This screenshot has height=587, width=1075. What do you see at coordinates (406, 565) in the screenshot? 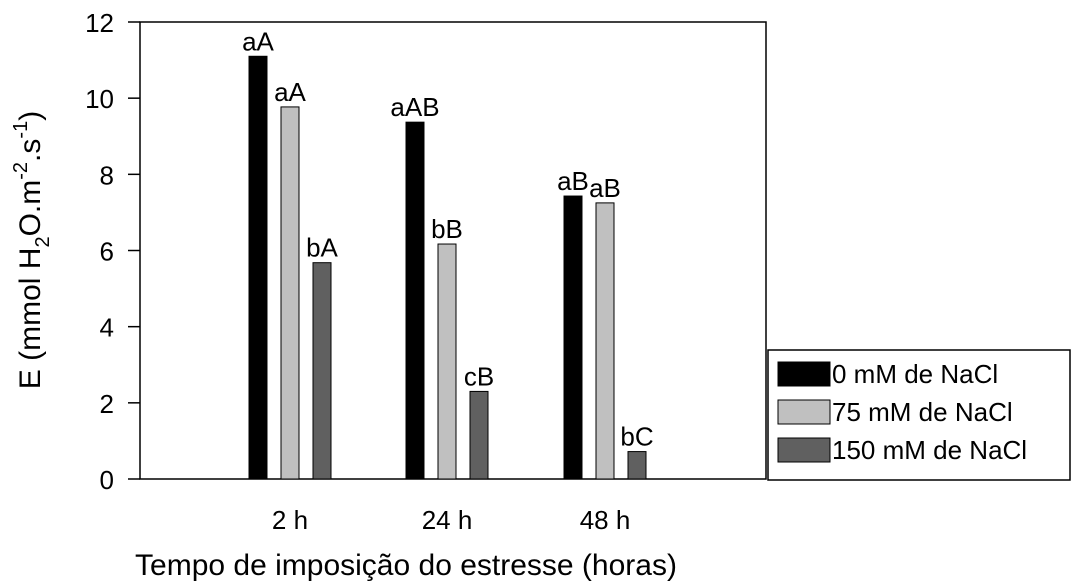
I see `x-axis-title: Tempo de imposição do estresse (horas)` at bounding box center [406, 565].